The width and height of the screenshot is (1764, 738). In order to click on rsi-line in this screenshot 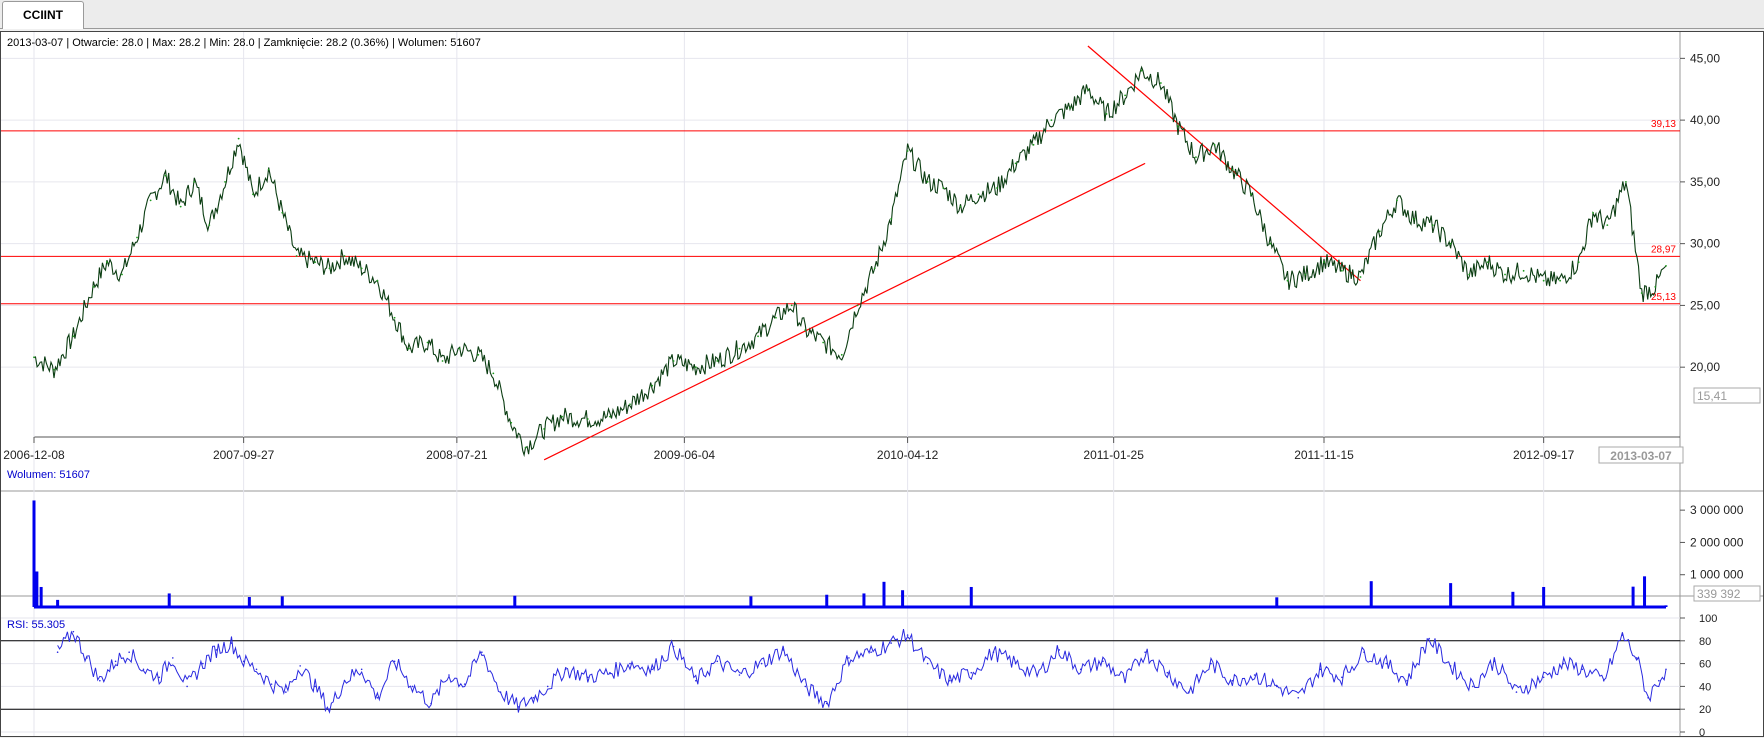, I will do `click(862, 671)`.